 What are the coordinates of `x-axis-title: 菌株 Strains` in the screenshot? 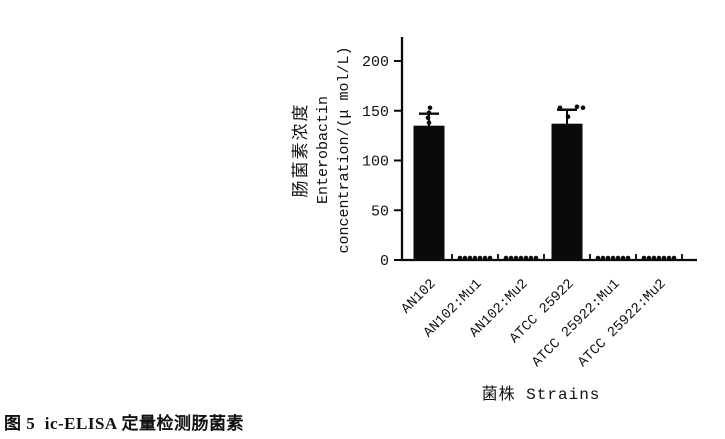 It's located at (541, 394).